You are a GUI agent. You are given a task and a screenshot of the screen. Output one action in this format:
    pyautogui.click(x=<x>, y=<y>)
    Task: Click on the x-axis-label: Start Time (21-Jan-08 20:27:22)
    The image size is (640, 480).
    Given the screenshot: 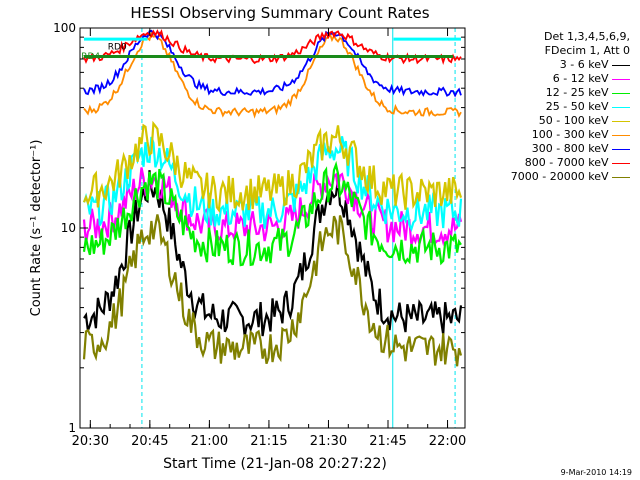 What is the action you would take?
    pyautogui.click(x=275, y=464)
    